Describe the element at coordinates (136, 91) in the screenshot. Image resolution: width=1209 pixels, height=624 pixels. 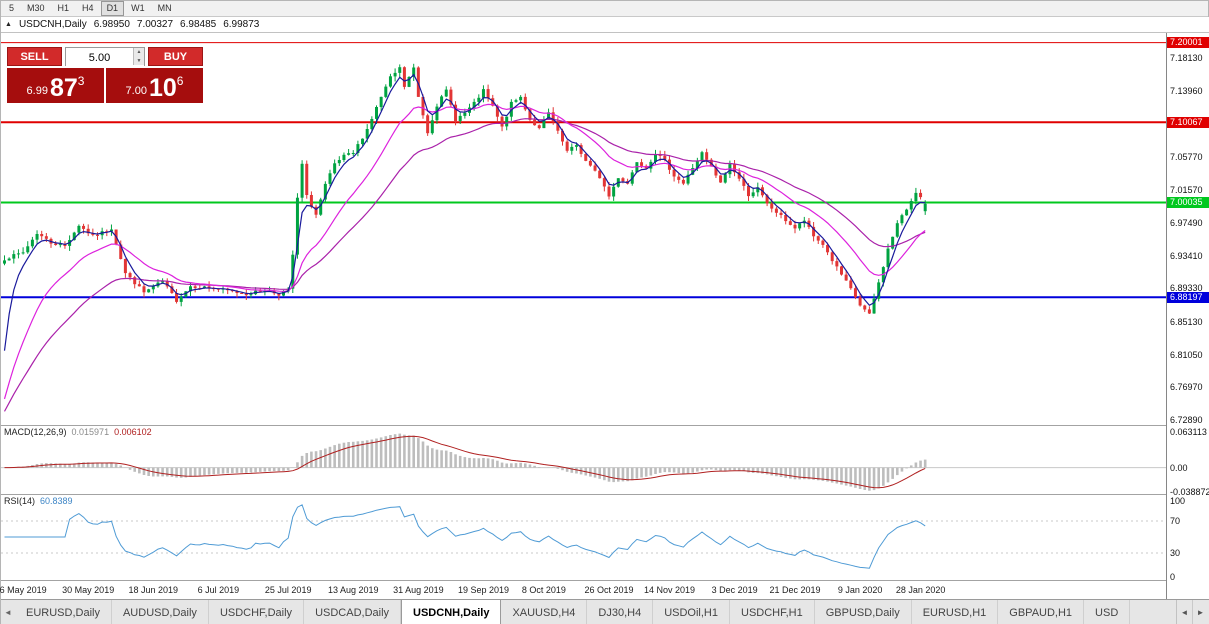
I see `buy-price-prefix: 7.00` at that location.